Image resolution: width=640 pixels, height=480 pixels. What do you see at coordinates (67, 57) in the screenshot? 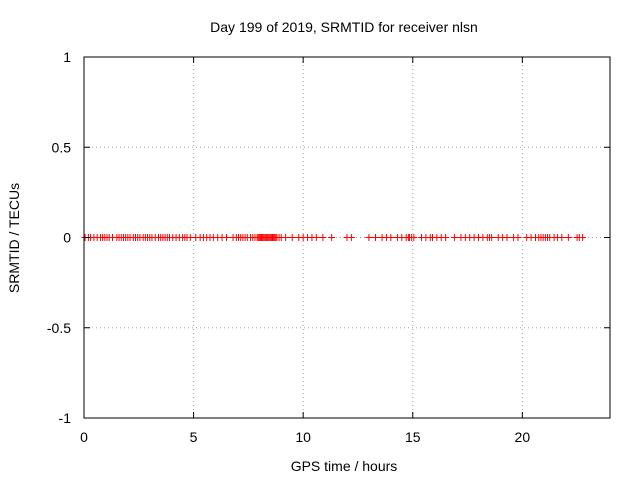
I see `y-tick-label: 1` at bounding box center [67, 57].